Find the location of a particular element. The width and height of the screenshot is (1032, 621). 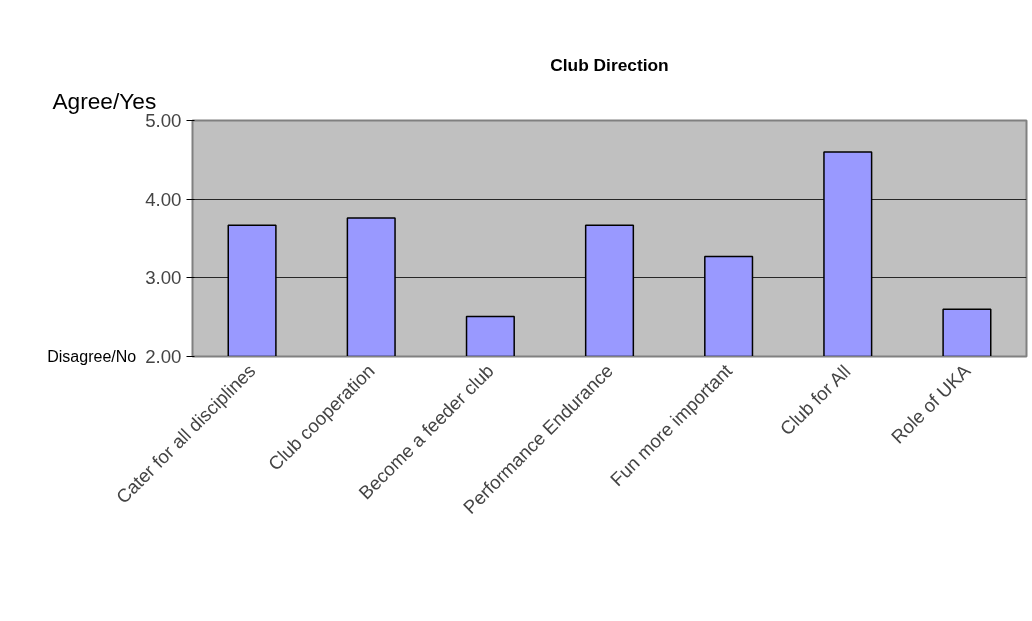

y-tick-label: 3.00 is located at coordinates (163, 278).